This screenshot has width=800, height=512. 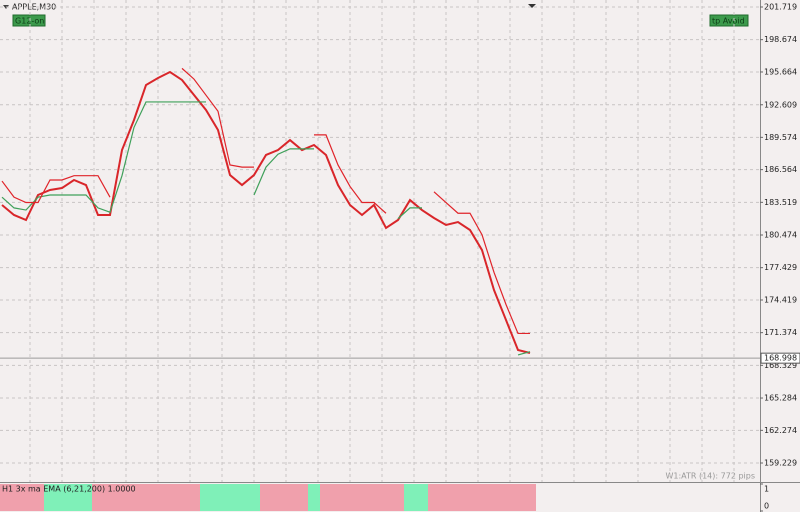 What do you see at coordinates (766, 489) in the screenshot?
I see `indicator-tick-label: 1` at bounding box center [766, 489].